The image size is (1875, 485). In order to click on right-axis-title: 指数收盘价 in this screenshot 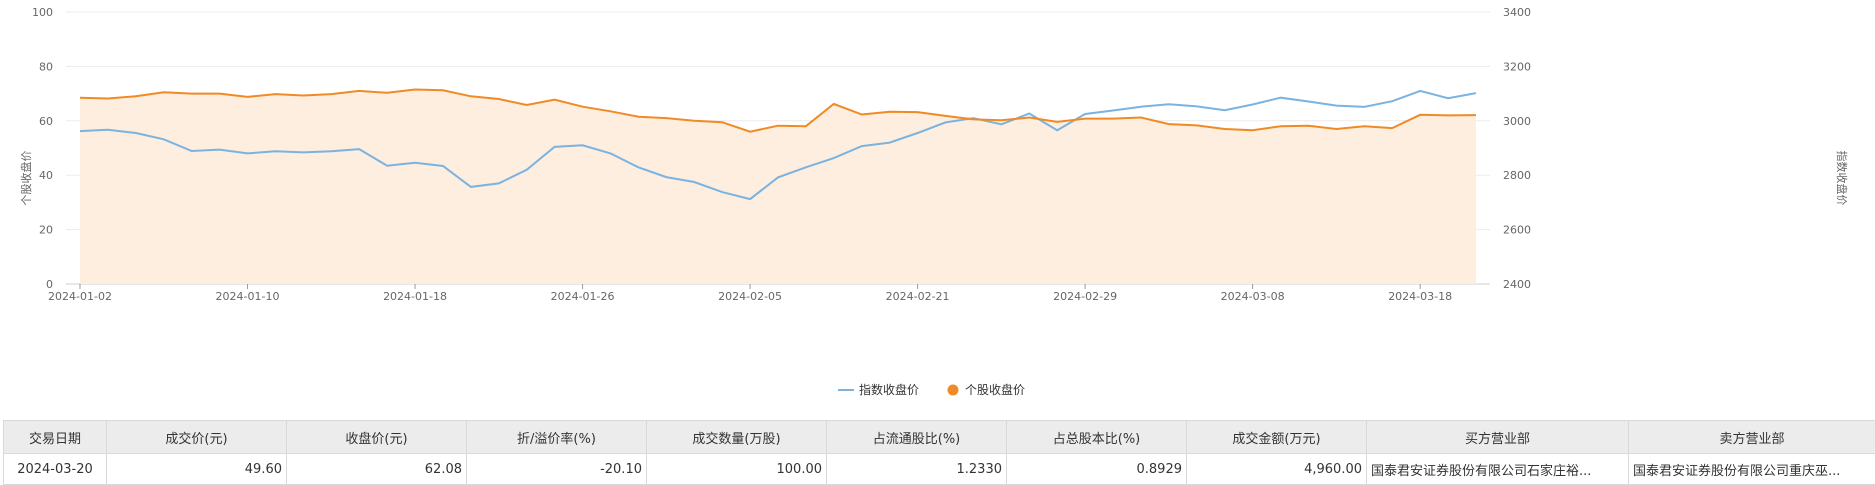, I will do `click(1842, 178)`.